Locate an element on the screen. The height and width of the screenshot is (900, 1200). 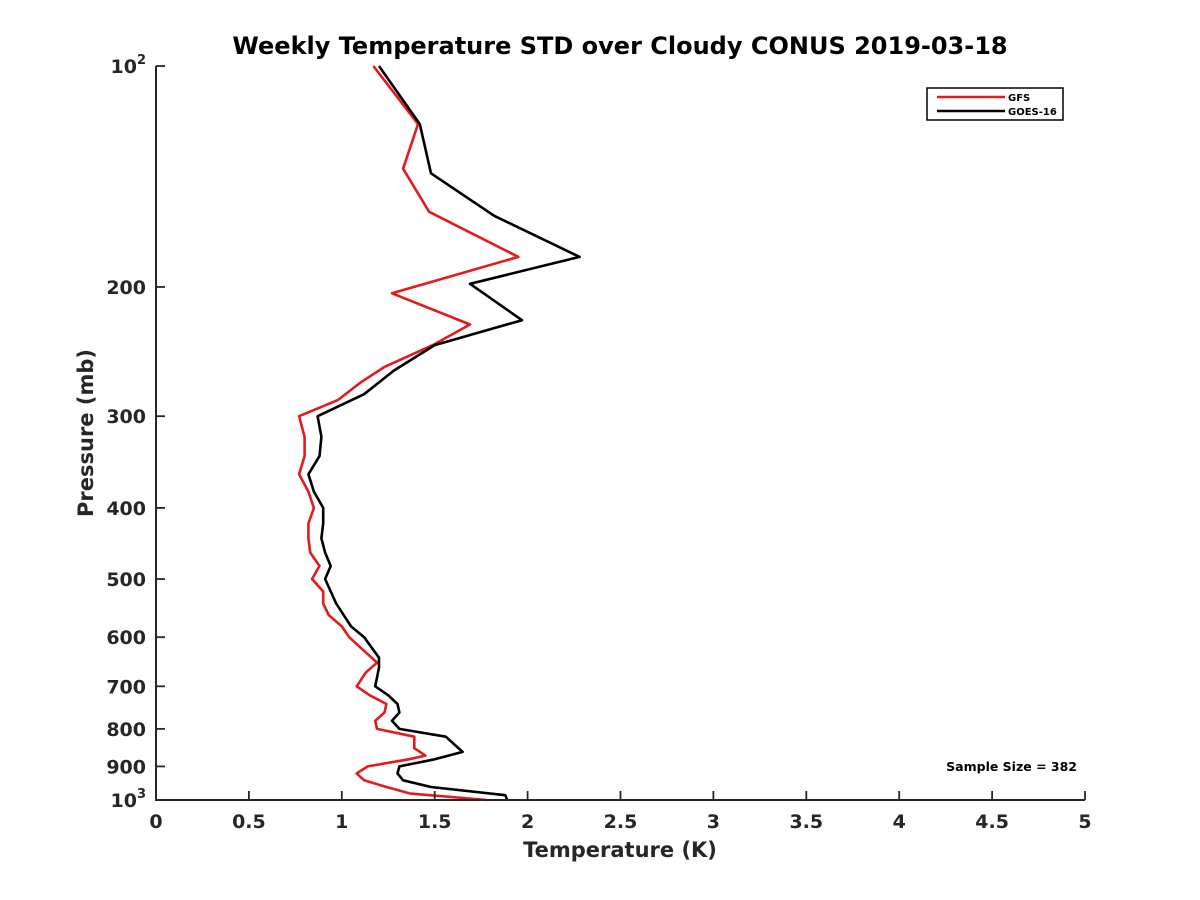
x-tick-label: 5 is located at coordinates (1084, 822).